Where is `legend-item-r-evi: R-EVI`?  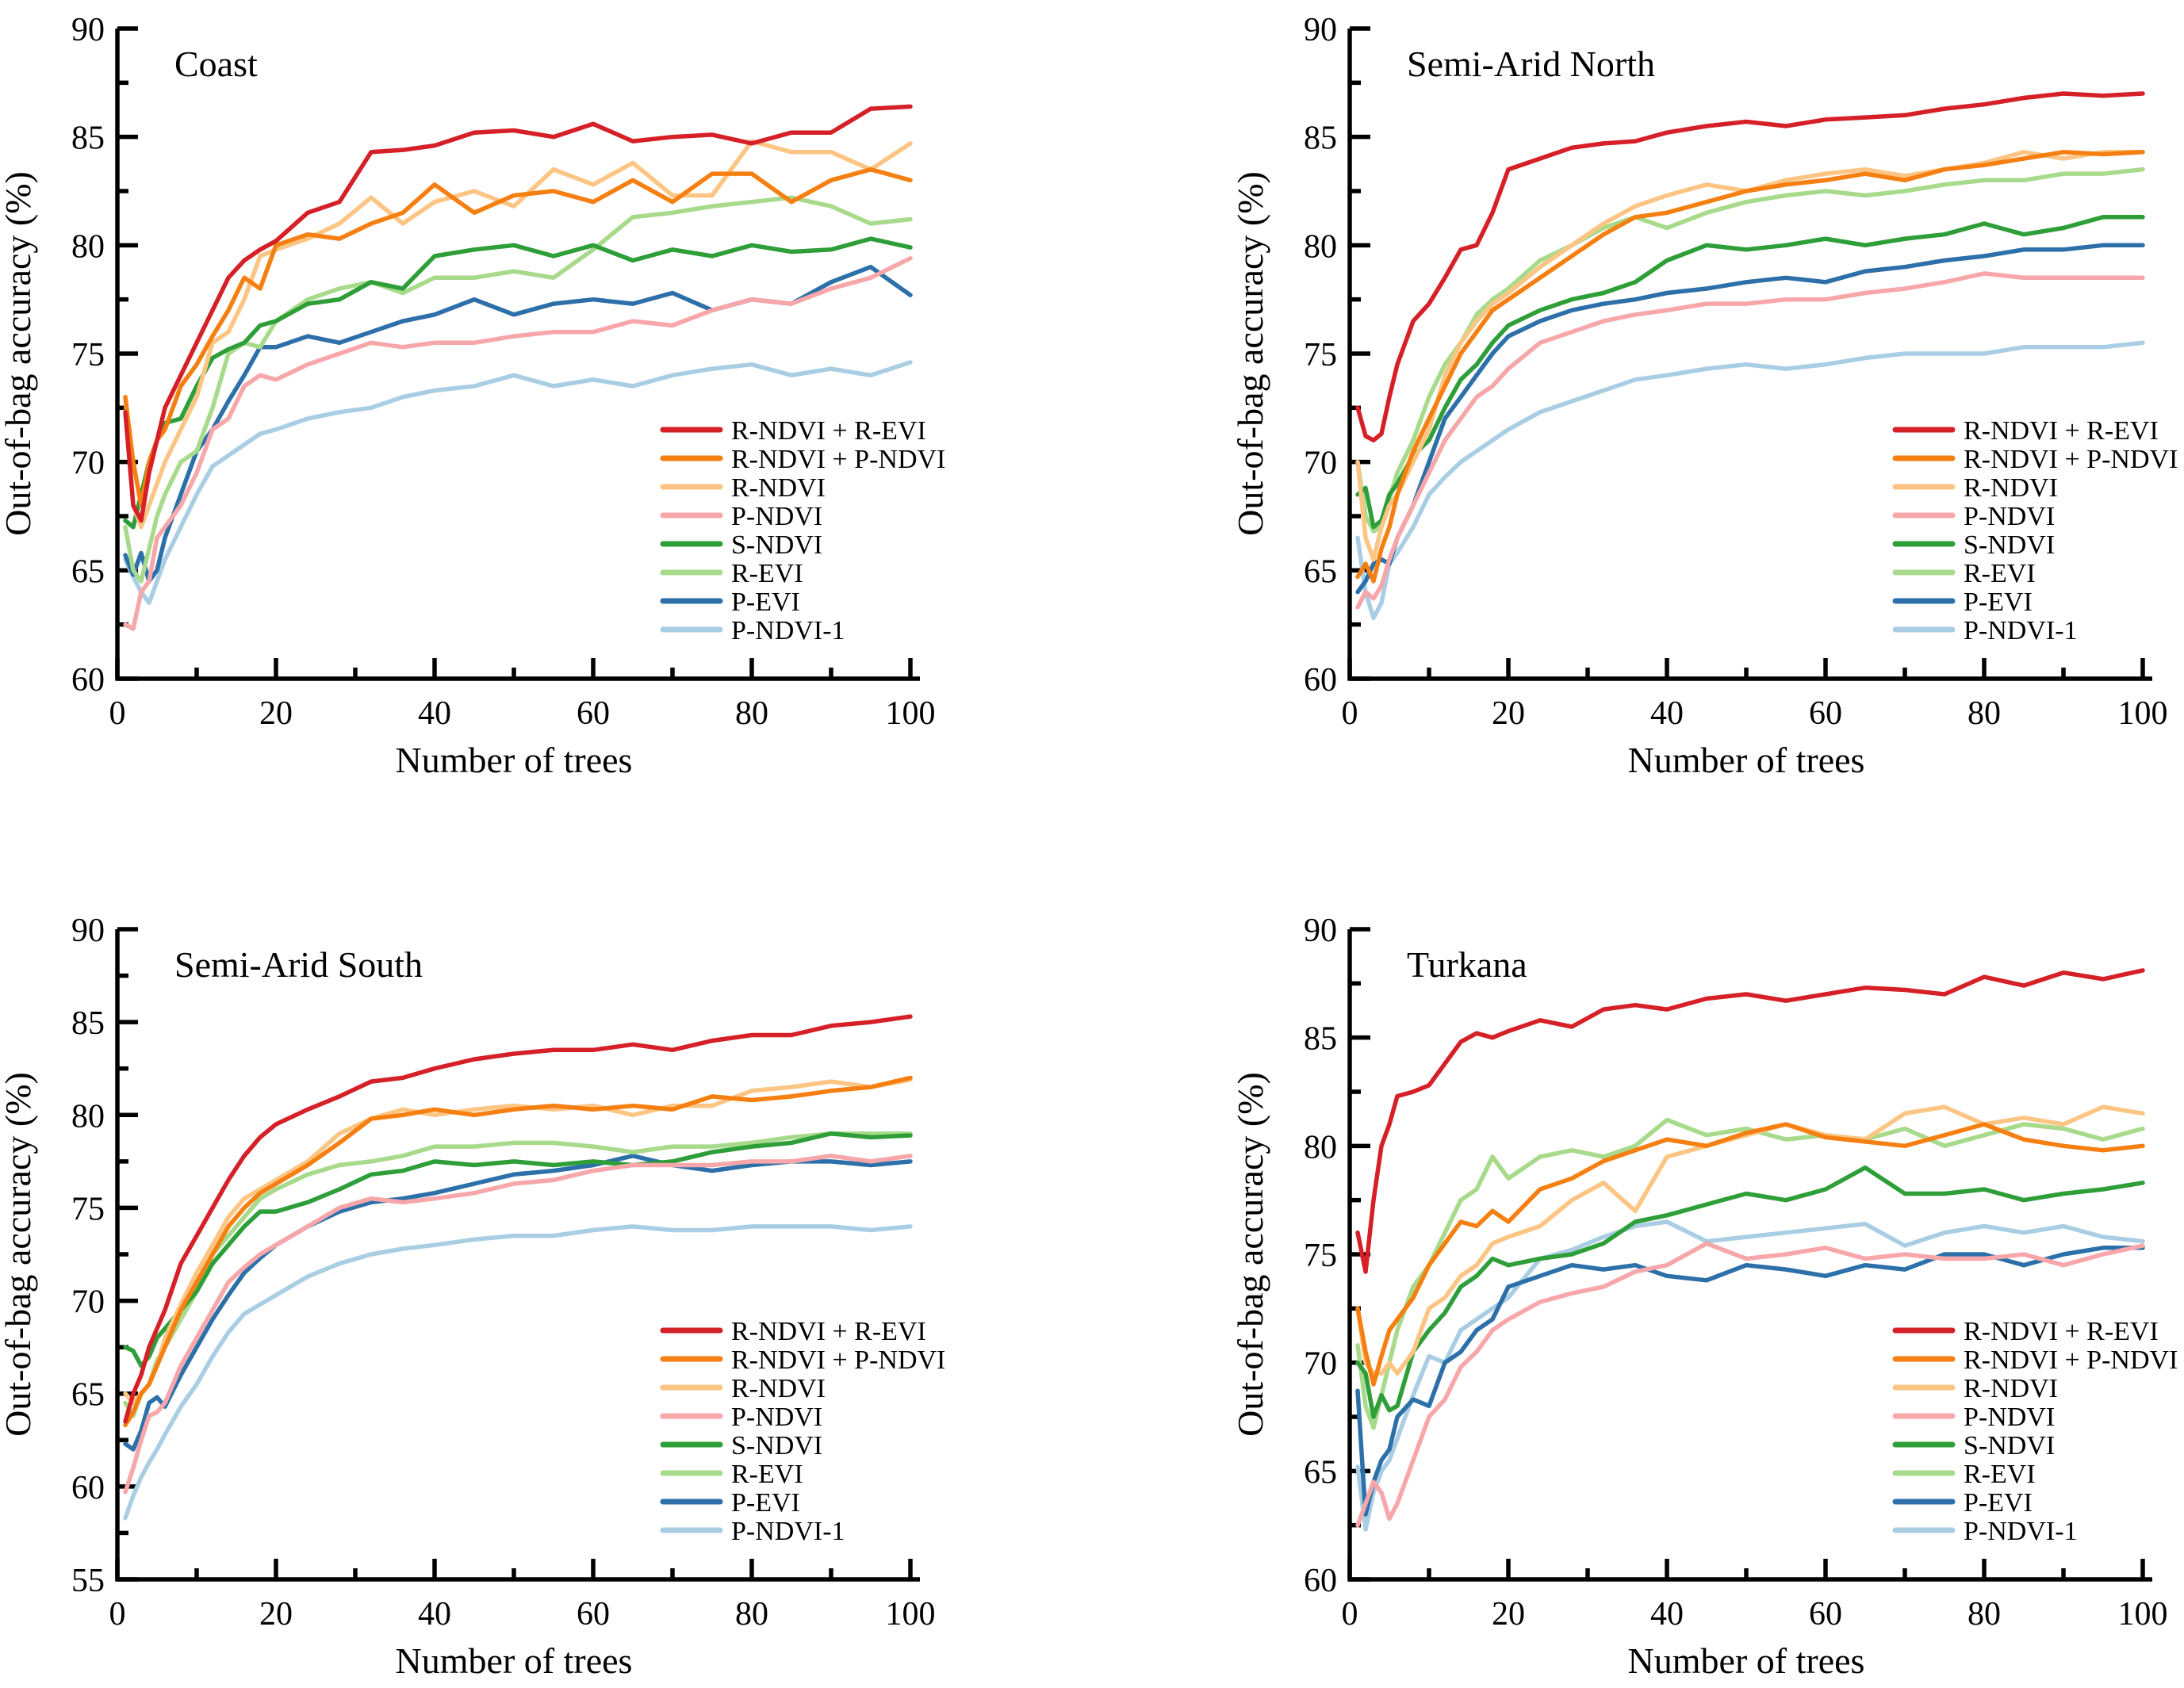 legend-item-r-evi: R-EVI is located at coordinates (1964, 1474).